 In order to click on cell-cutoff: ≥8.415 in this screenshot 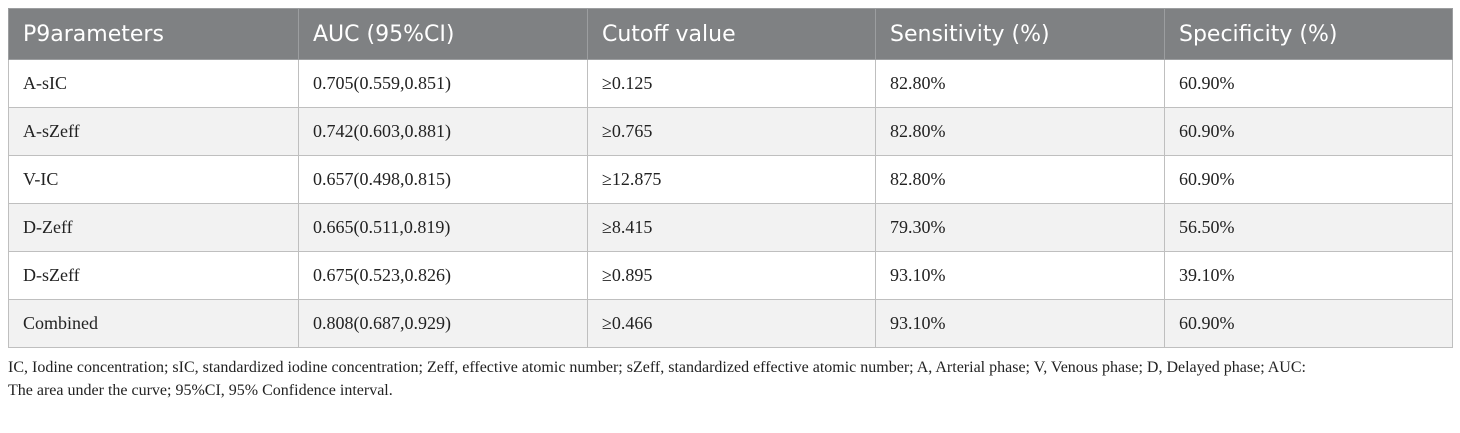, I will do `click(731, 227)`.